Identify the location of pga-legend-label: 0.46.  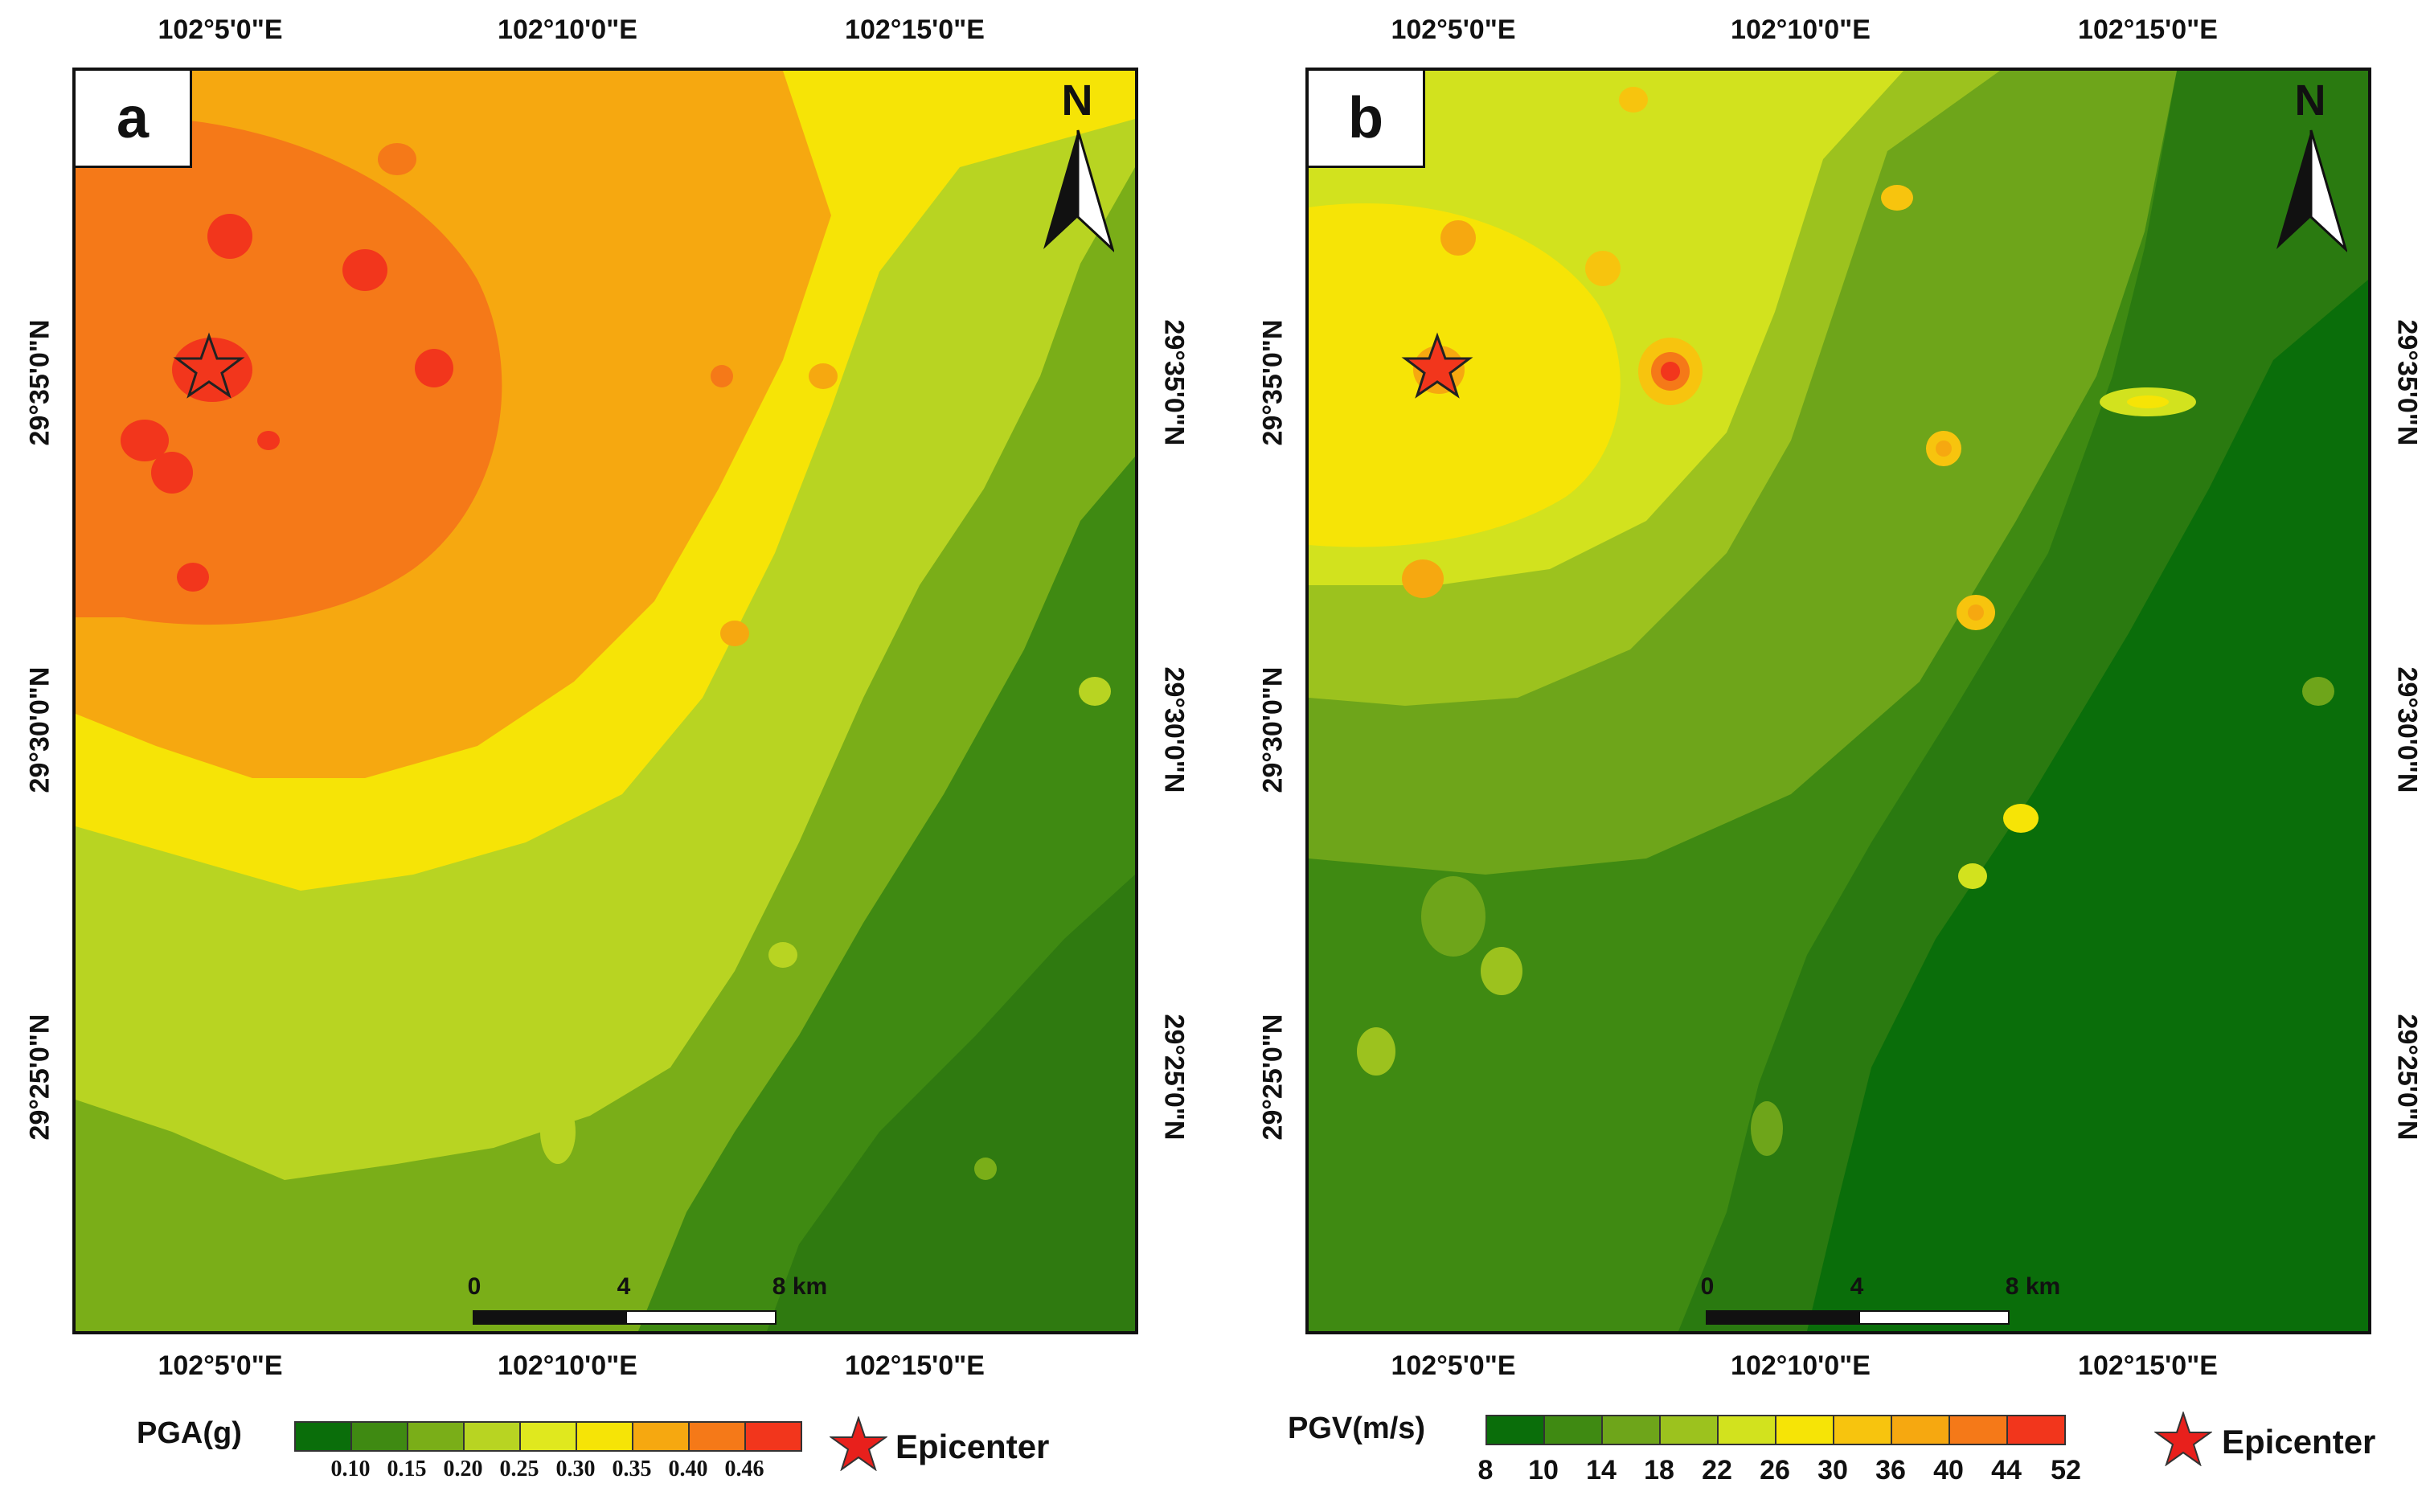
(744, 1469).